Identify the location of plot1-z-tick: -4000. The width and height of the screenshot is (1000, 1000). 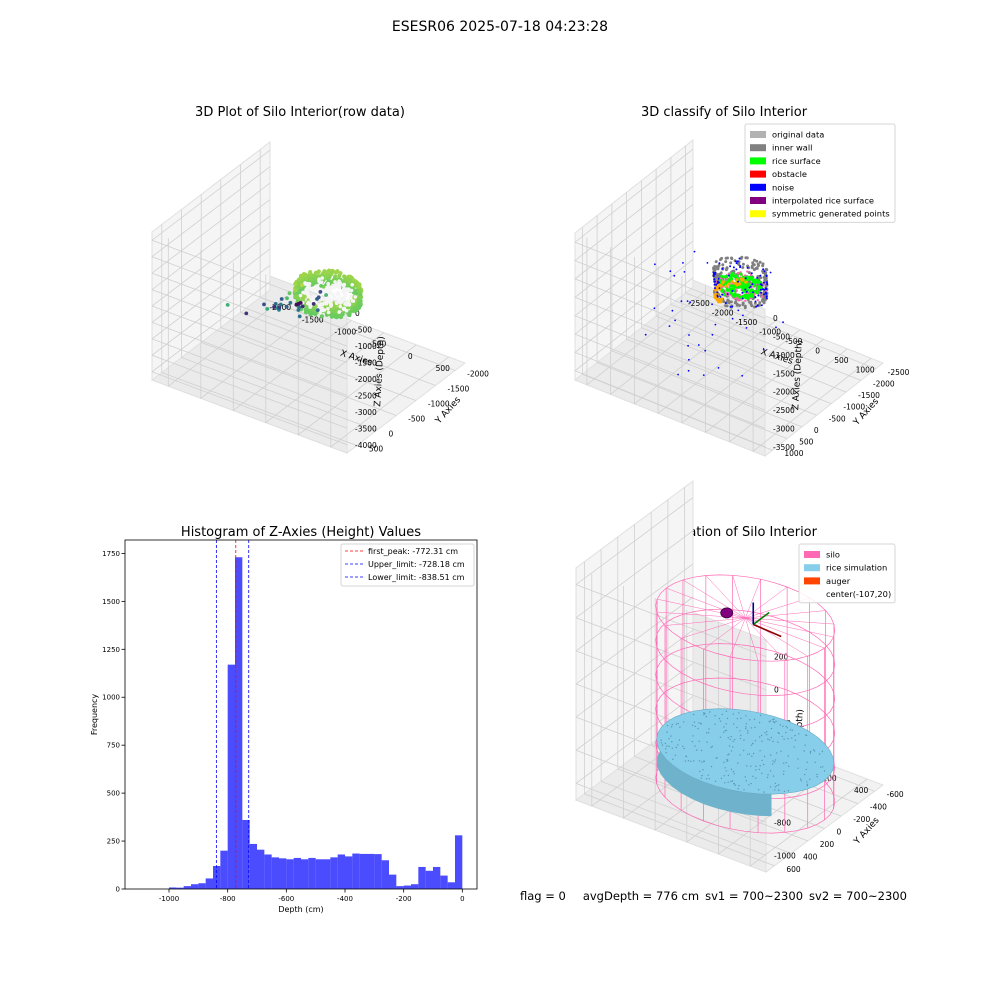
(366, 445).